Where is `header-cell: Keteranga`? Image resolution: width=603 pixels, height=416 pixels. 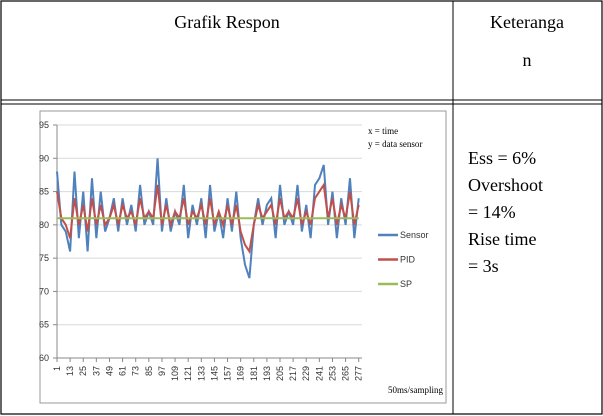 header-cell: Keteranga is located at coordinates (527, 22).